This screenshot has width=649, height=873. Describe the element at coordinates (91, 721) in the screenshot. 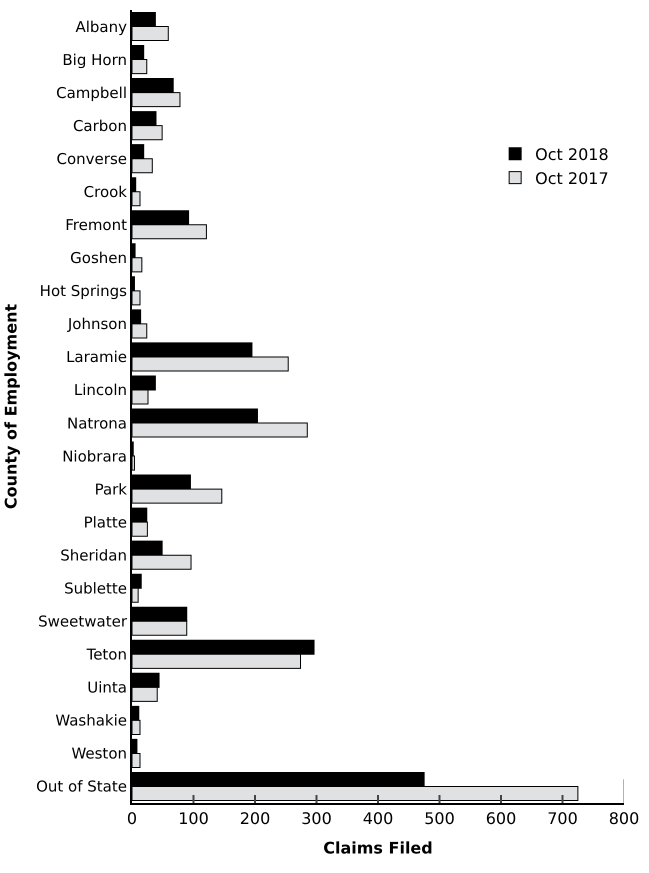

I see `y-tick-label: Washakie` at that location.